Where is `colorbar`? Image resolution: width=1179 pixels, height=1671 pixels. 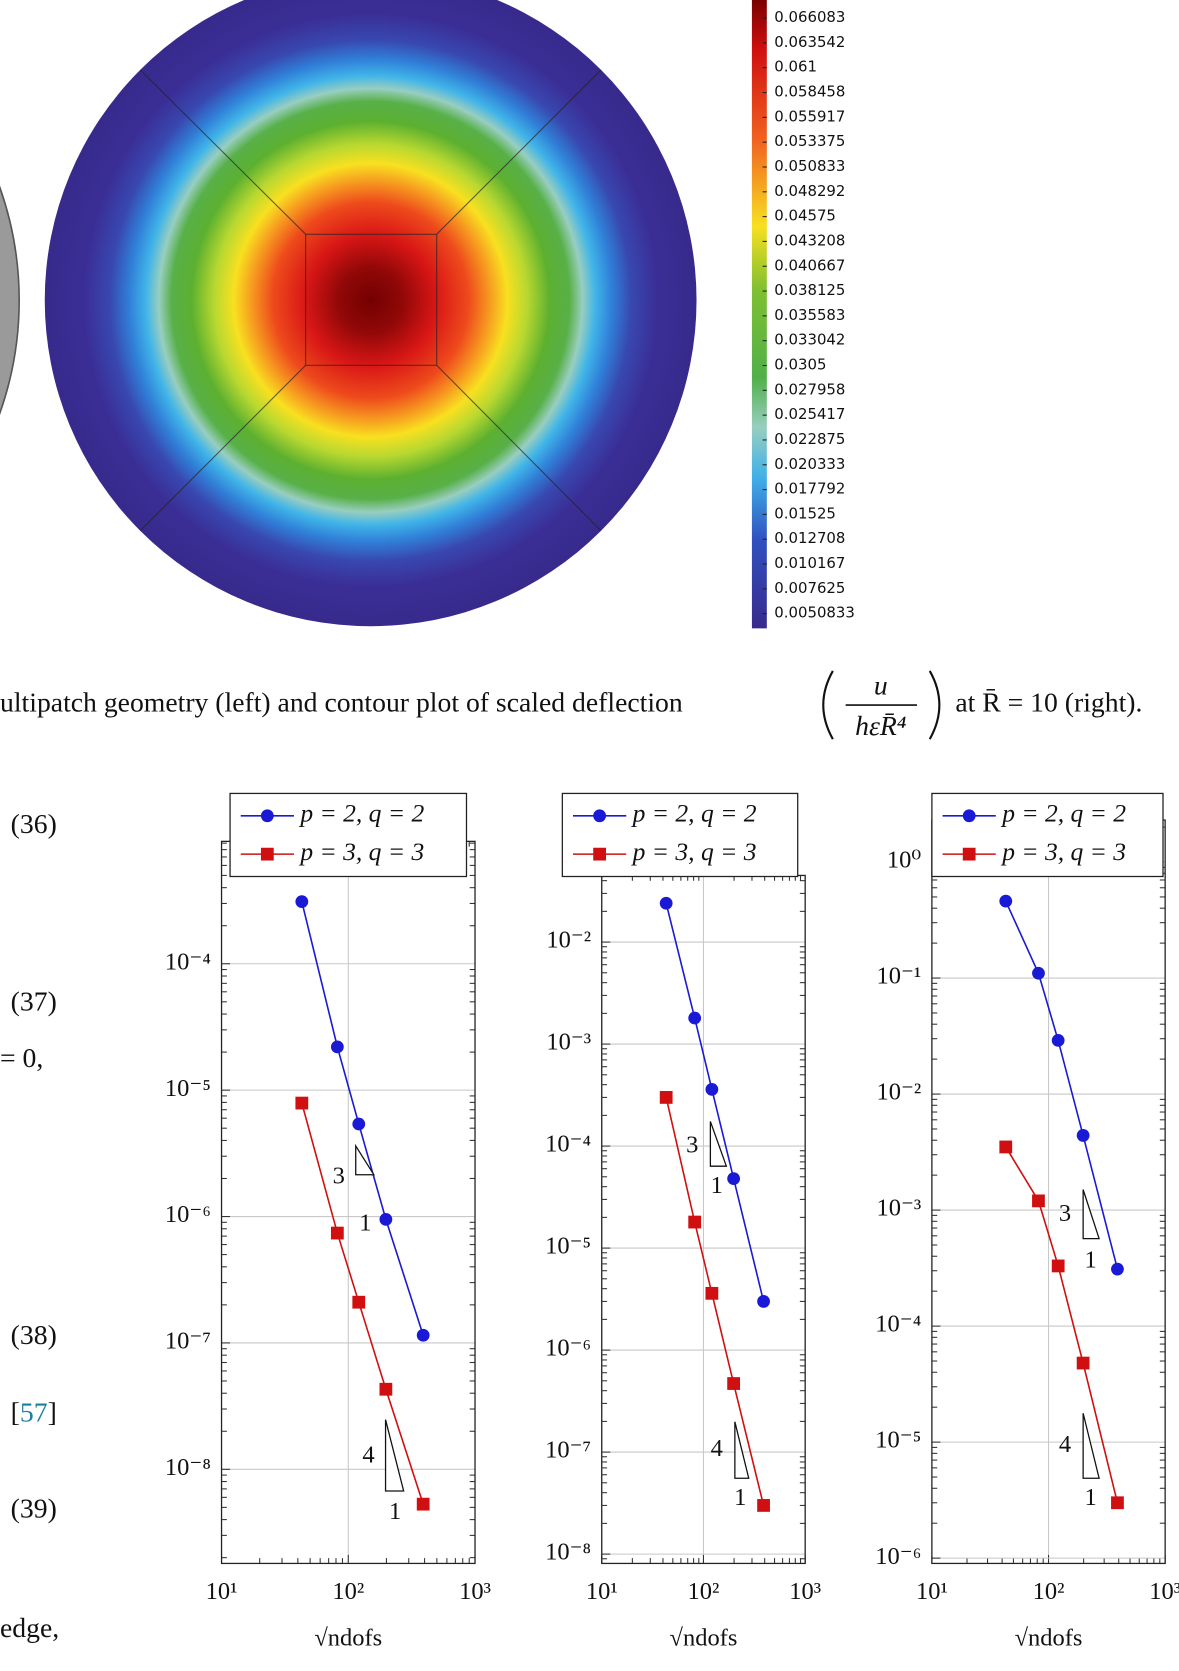
colorbar is located at coordinates (759, 314).